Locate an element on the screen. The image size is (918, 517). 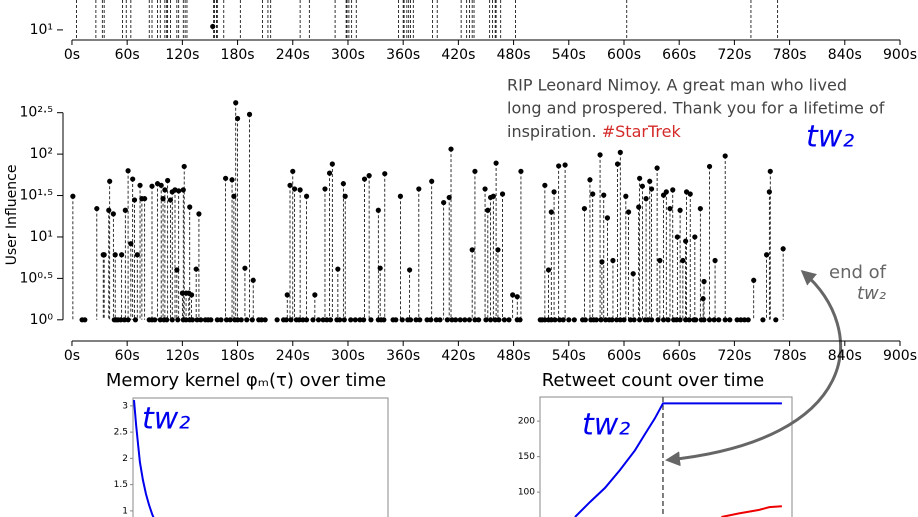
x-tick-label: 900s is located at coordinates (900, 55).